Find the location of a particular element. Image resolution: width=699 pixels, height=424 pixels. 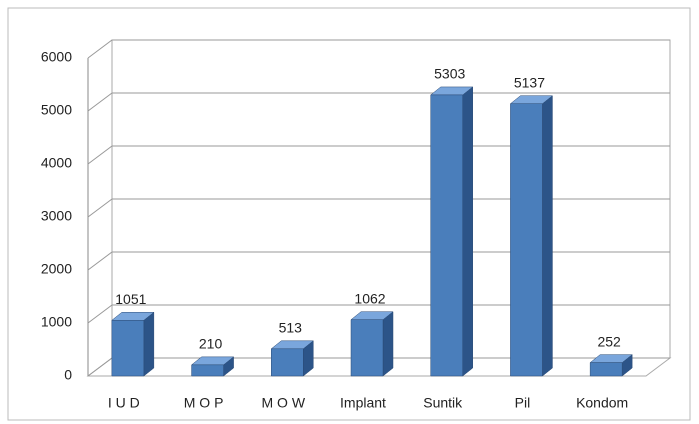

y-tick-label: 6000 is located at coordinates (56, 57).